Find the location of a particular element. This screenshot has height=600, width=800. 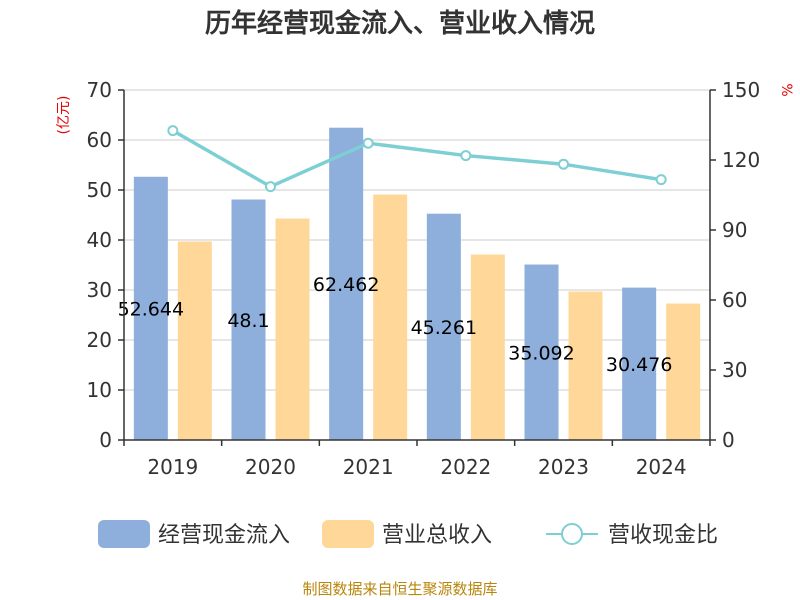

left-axis-tick-label: 70 is located at coordinates (99, 90).